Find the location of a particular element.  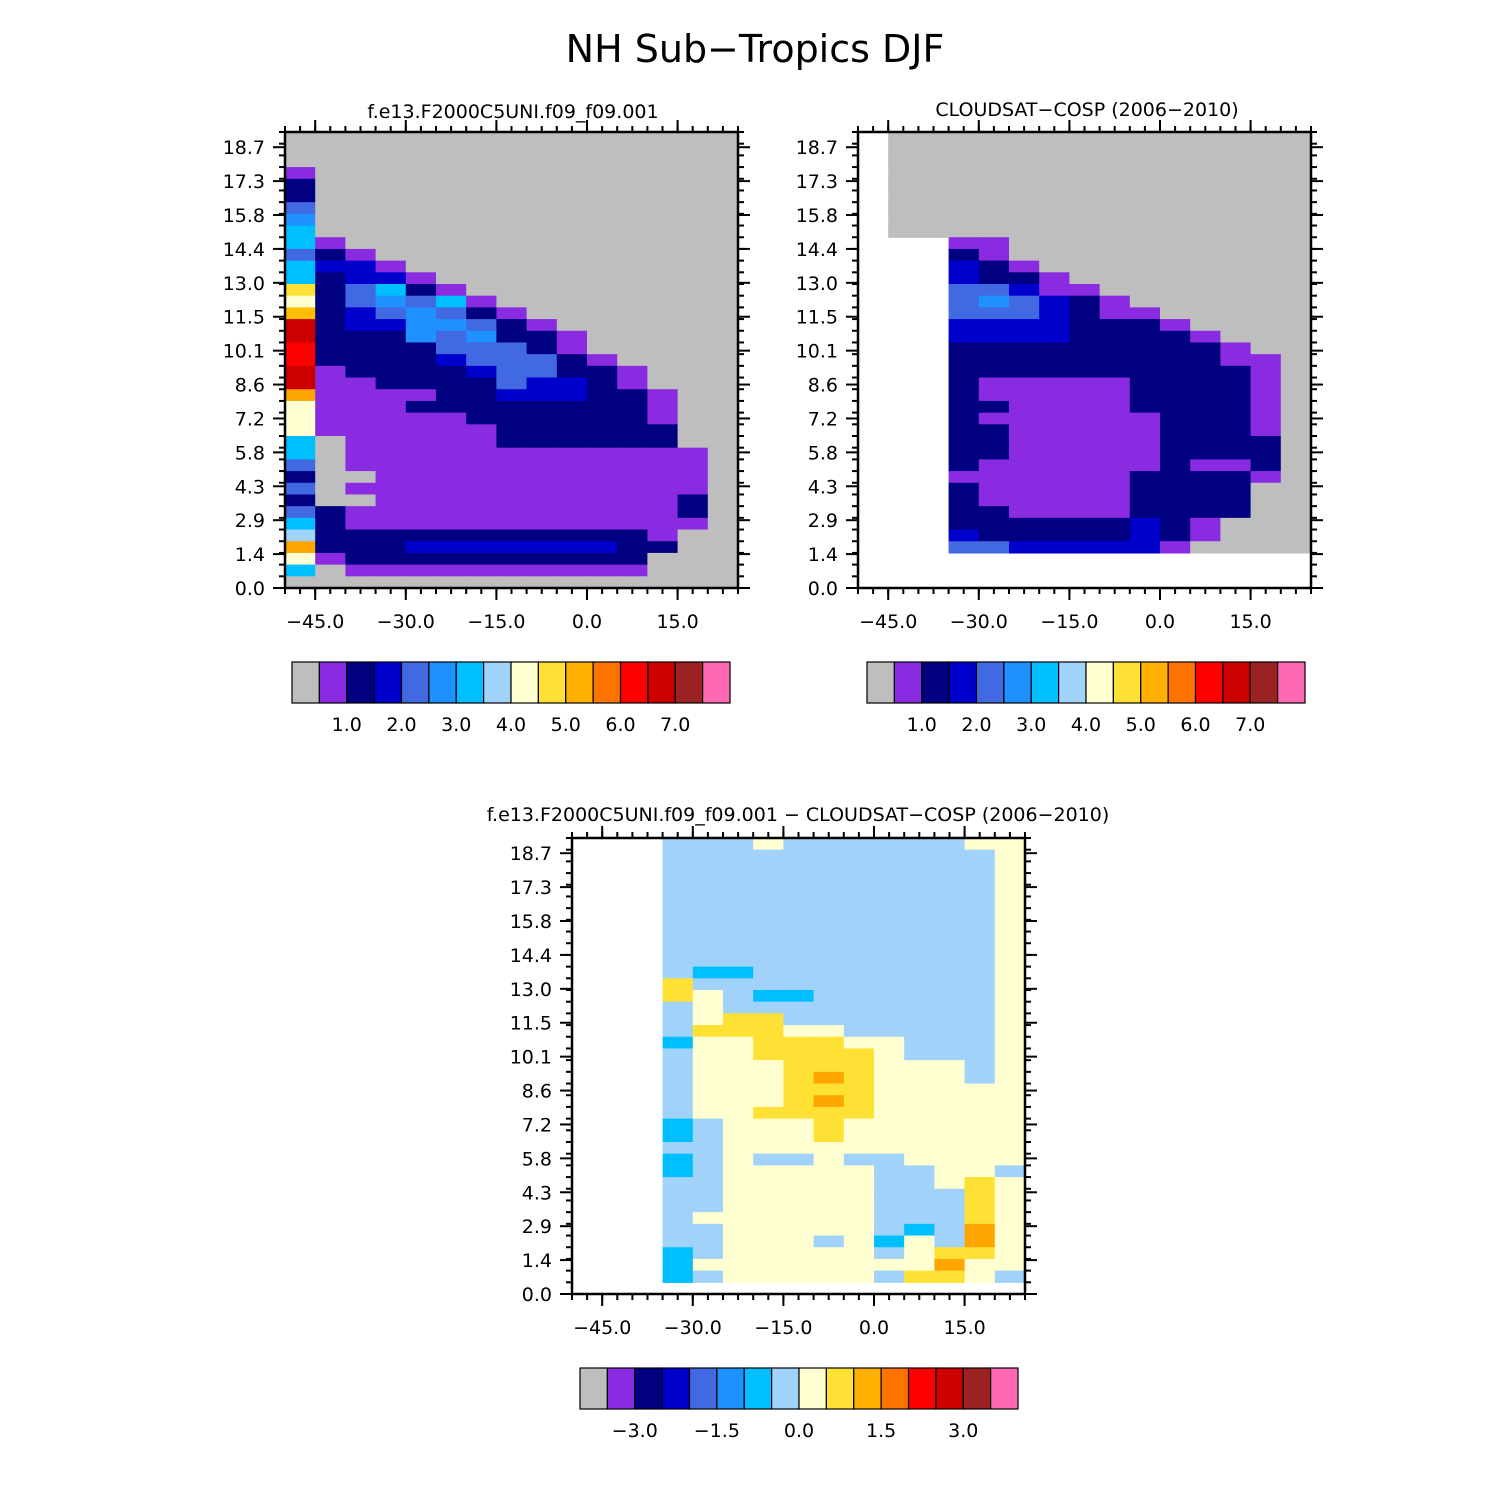

y-tick-label: 1.4 is located at coordinates (250, 555).